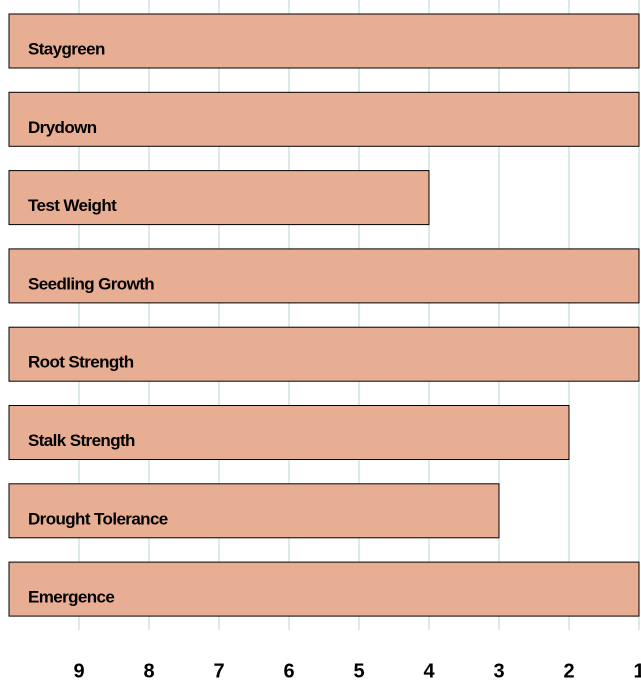 The height and width of the screenshot is (684, 641). I want to click on category-label: Test Weight, so click(72, 205).